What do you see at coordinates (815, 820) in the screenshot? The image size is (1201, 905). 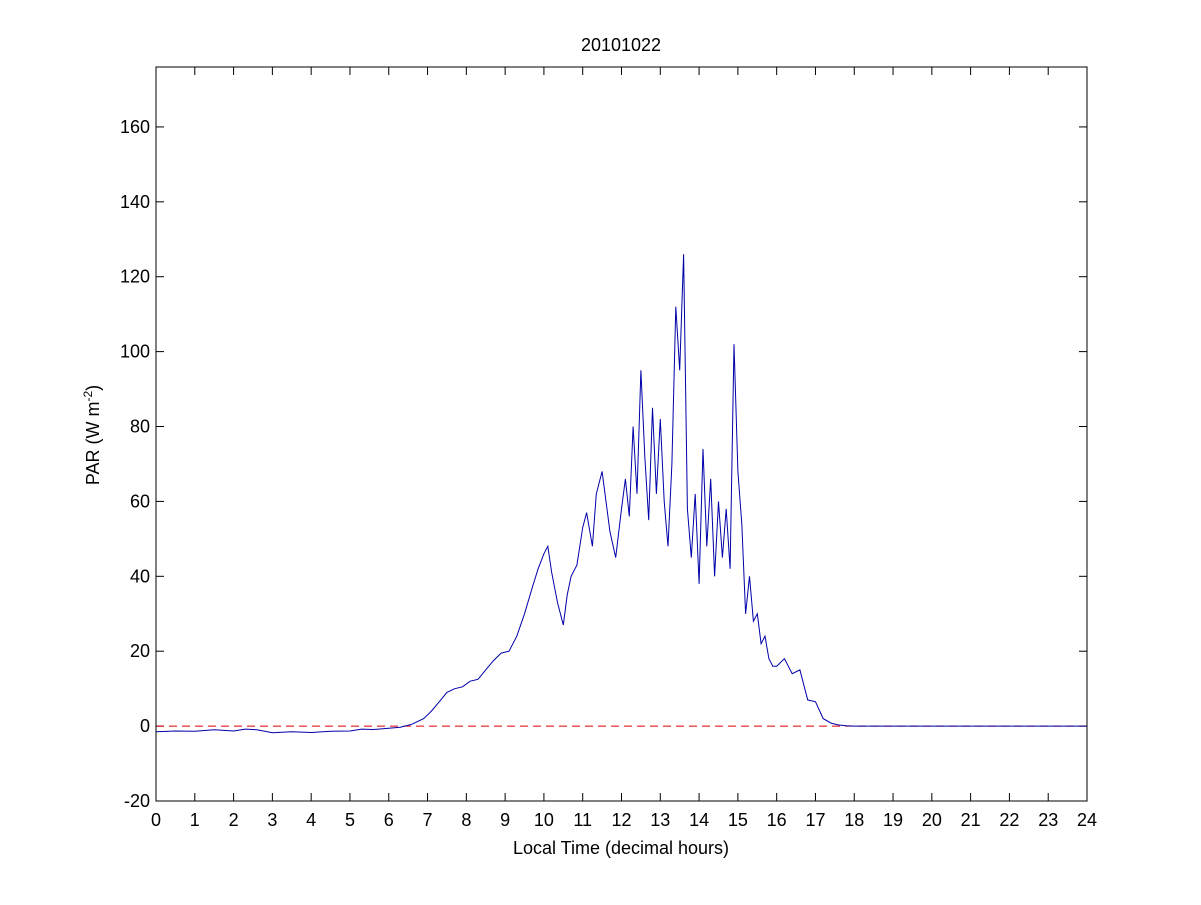 I see `x-tick-label: 17` at bounding box center [815, 820].